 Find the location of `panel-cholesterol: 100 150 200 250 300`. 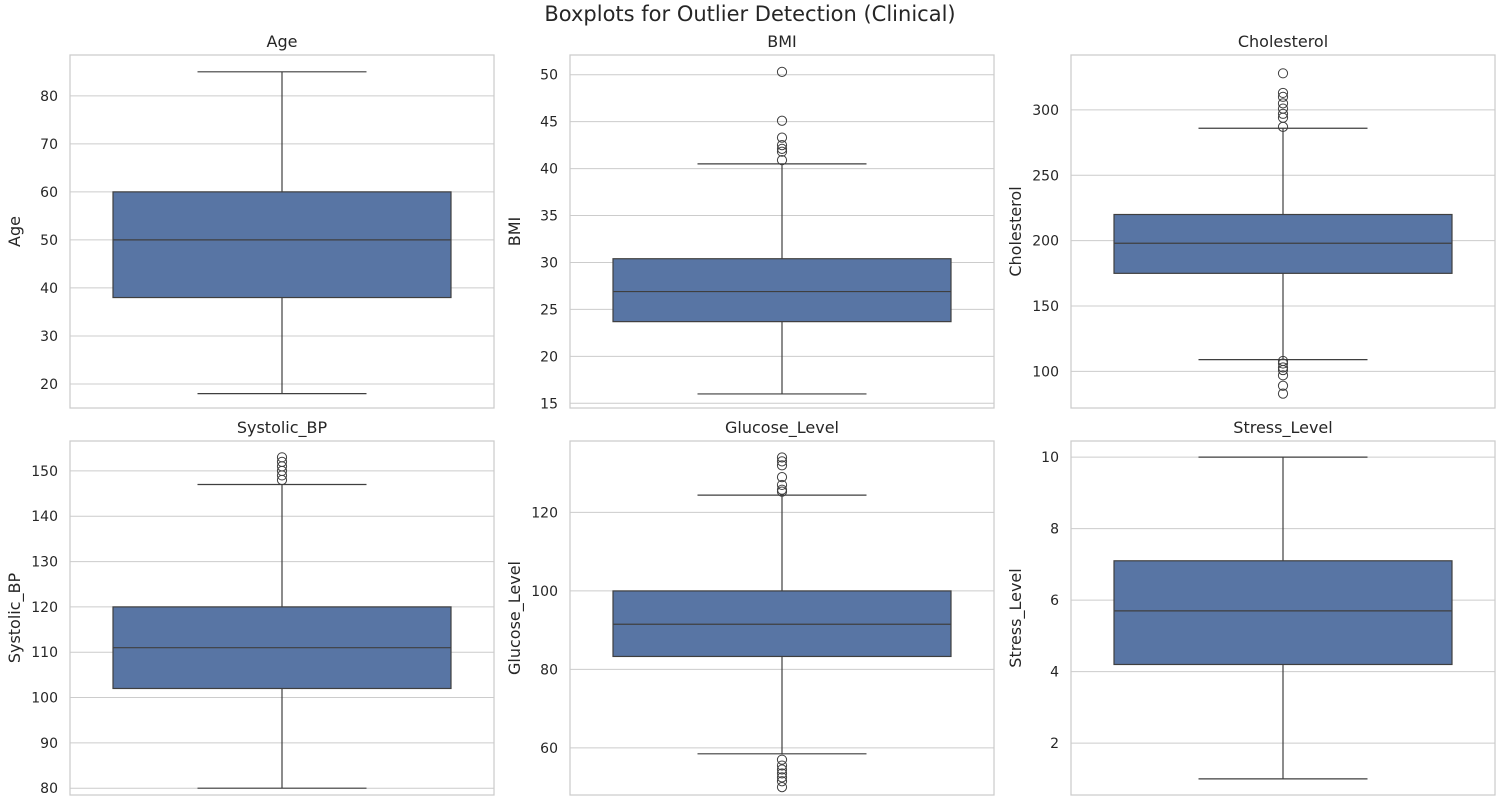

panel-cholesterol: 100 150 200 250 300 is located at coordinates (1264, 231).